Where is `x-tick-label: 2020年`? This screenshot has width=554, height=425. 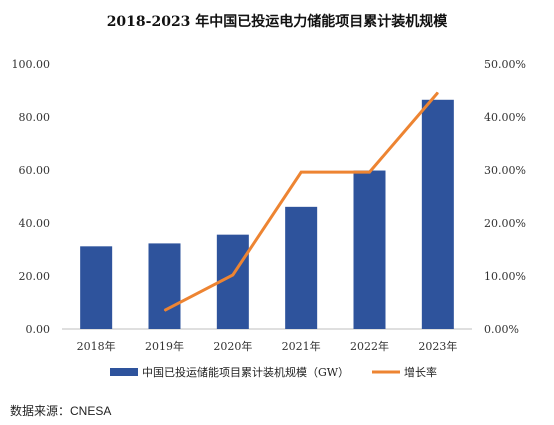 x-tick-label: 2020年 is located at coordinates (232, 346).